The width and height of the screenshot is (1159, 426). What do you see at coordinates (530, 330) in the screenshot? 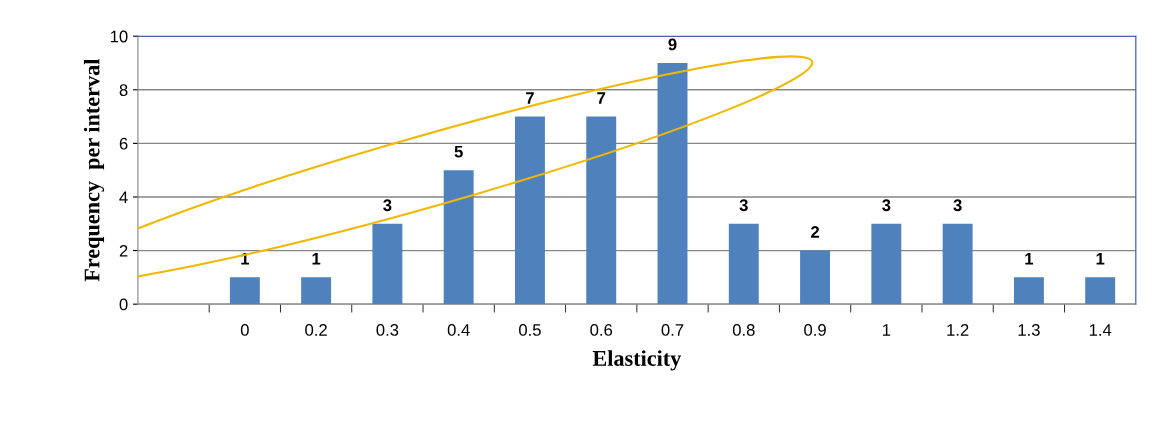
I see `x-tick-label: 0.5` at bounding box center [530, 330].